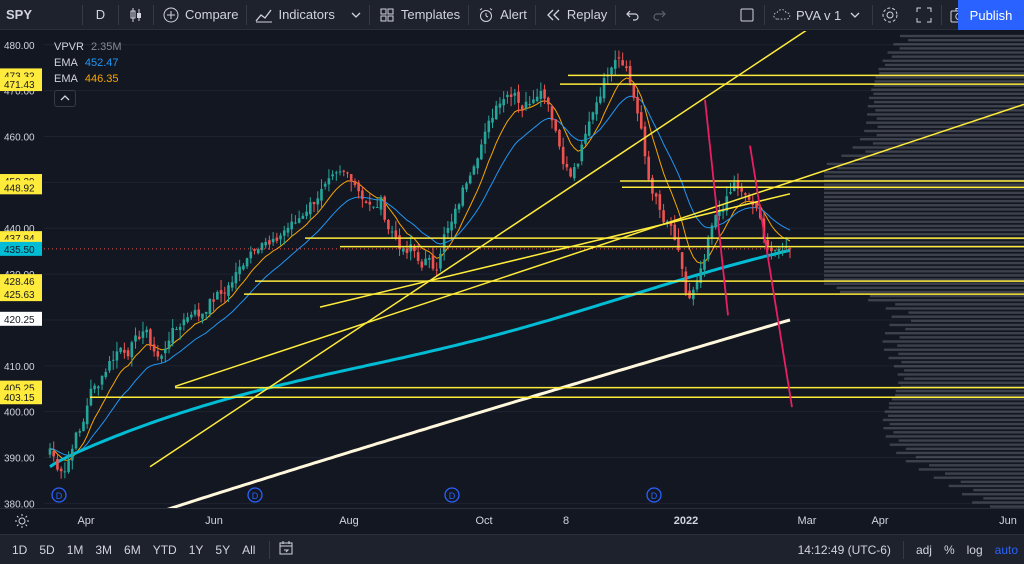  What do you see at coordinates (223, 549) in the screenshot?
I see `range-5y: 5Y` at bounding box center [223, 549].